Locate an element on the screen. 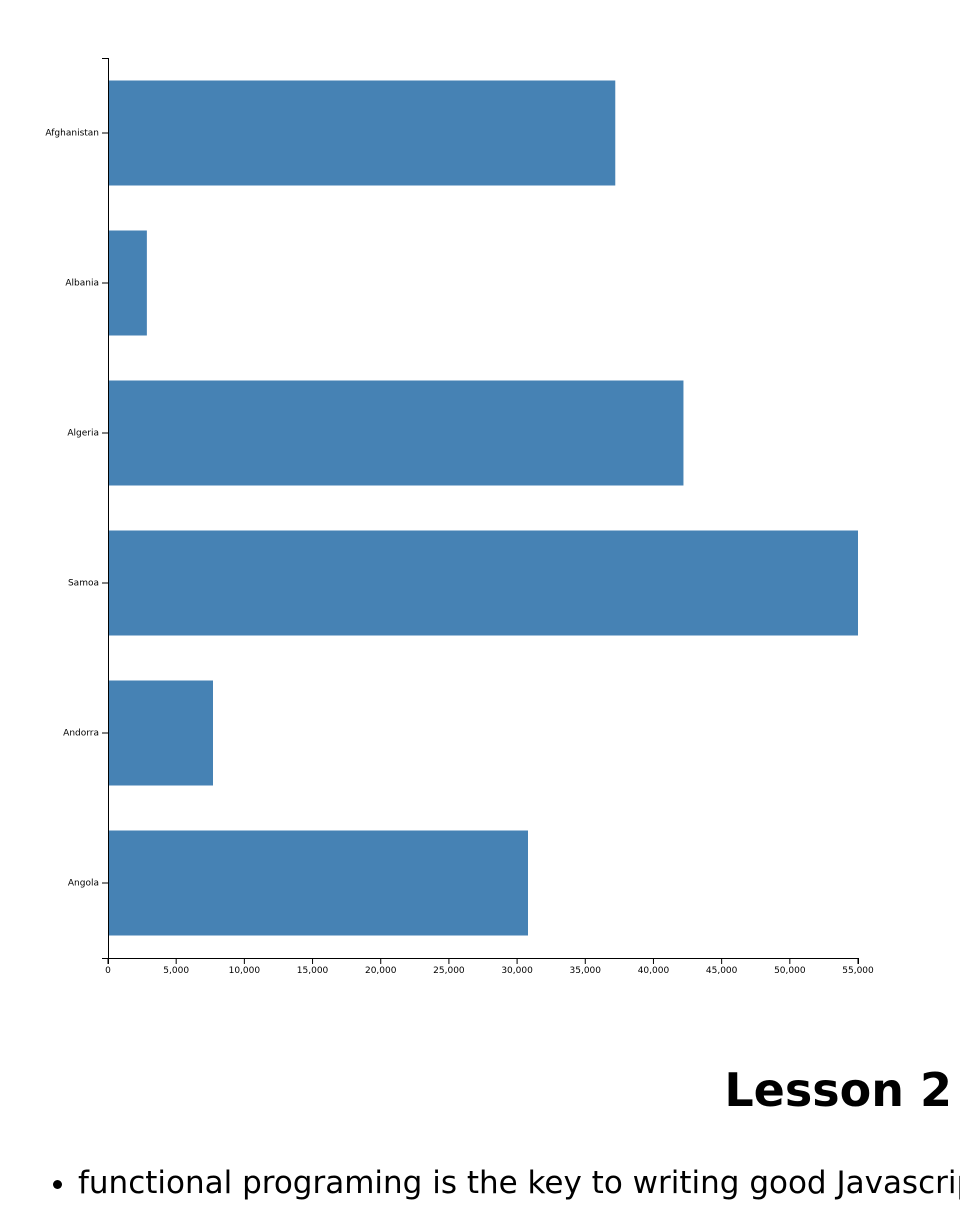  bar-afghanistan is located at coordinates (362, 133).